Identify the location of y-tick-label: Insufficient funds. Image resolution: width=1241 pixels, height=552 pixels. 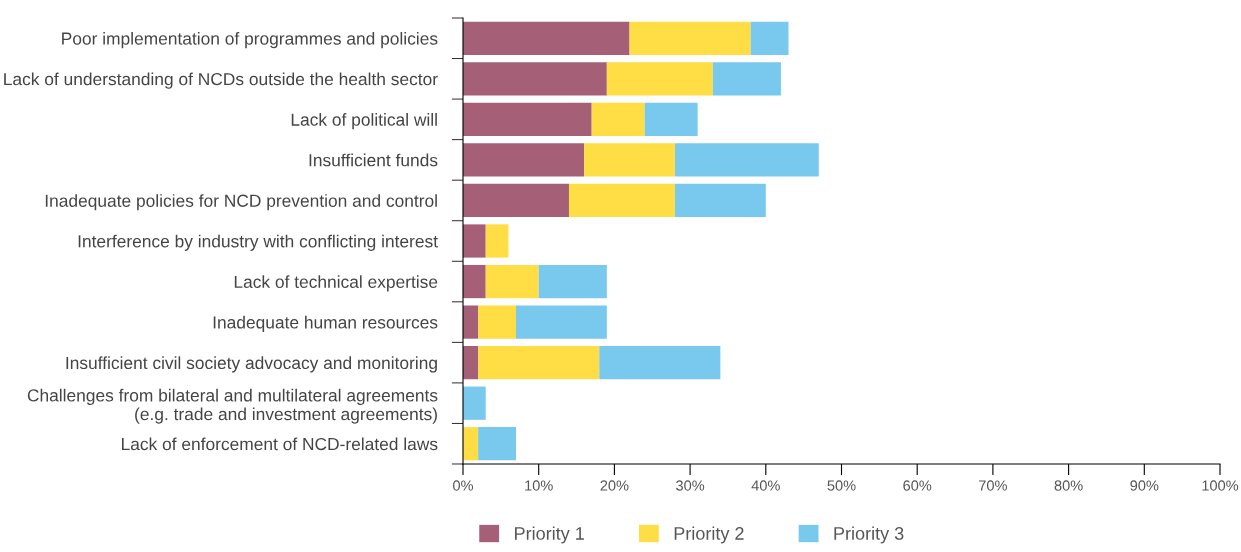
(373, 160).